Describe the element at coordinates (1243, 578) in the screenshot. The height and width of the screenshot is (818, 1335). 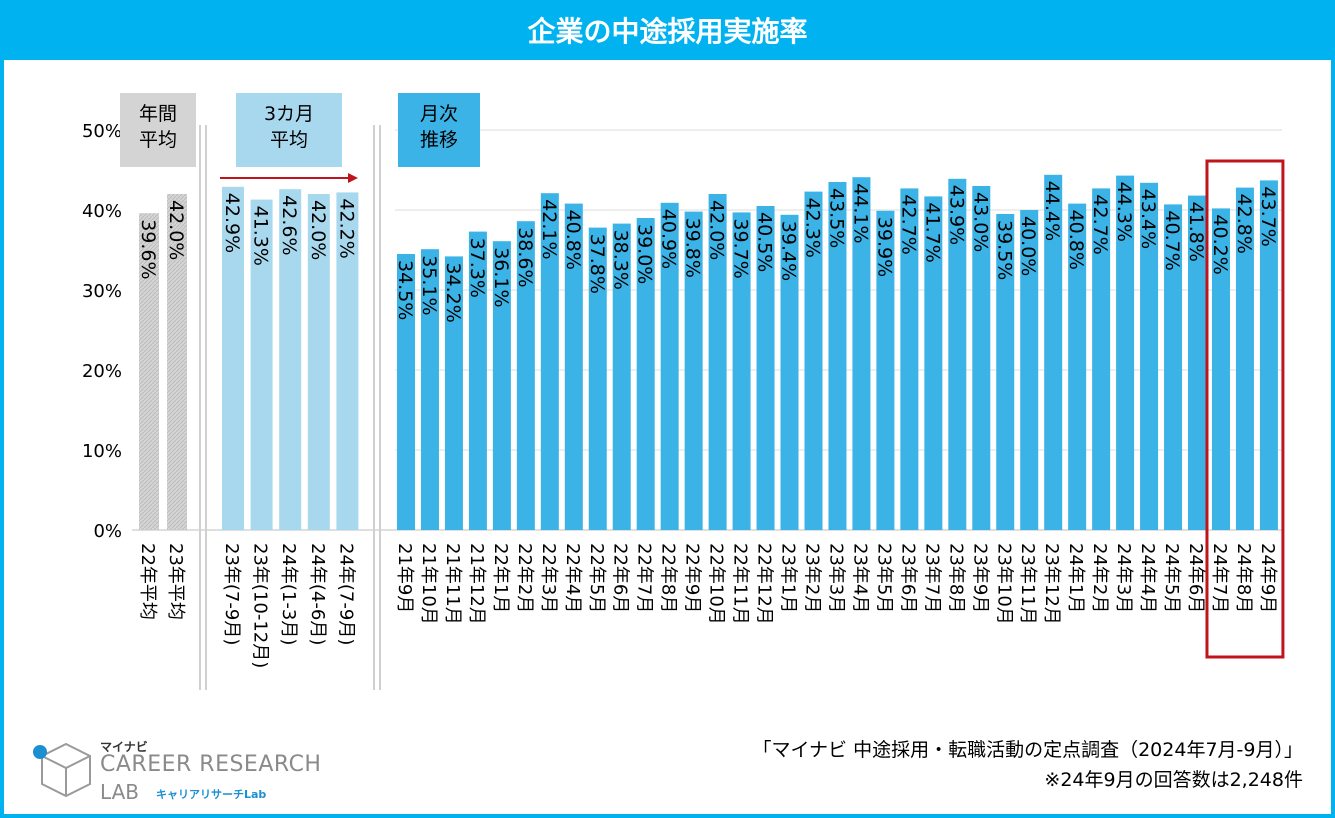
I see `x-tick-label: 24年8月` at that location.